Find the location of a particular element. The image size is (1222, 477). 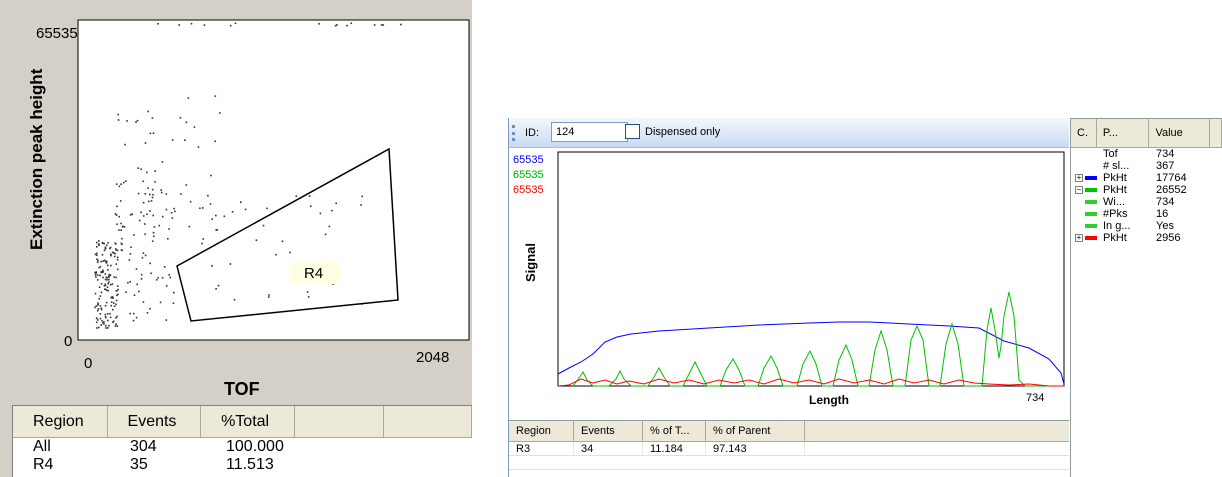

property-name: PkHt is located at coordinates (1115, 238).